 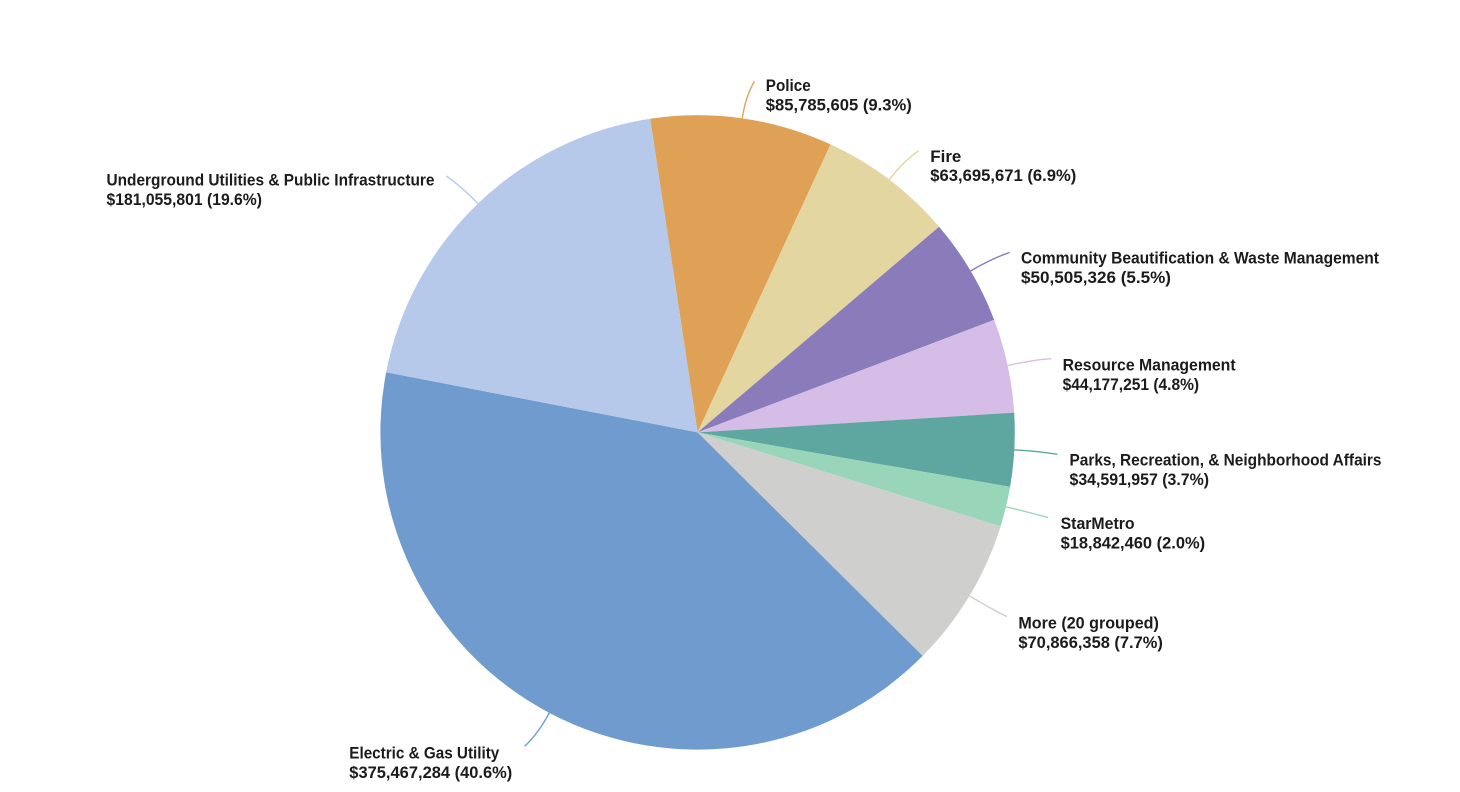 I want to click on svg-text: Fire, so click(x=945, y=156).